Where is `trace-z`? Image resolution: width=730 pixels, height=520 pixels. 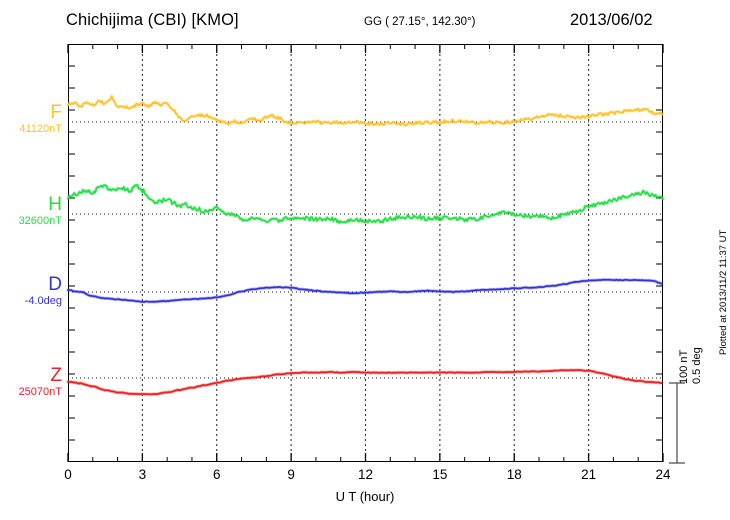 trace-z is located at coordinates (365, 382).